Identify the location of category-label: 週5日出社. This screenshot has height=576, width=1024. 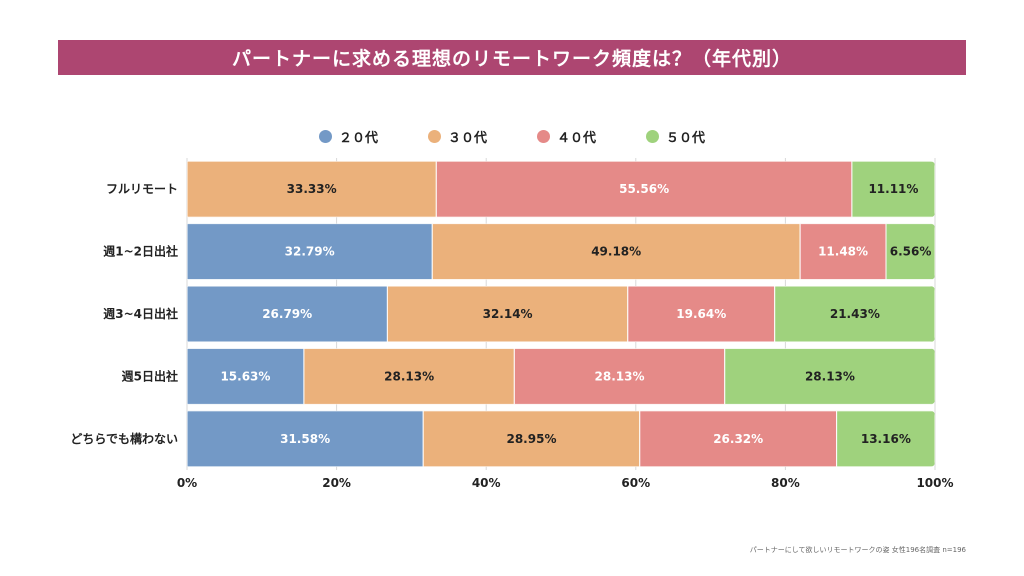
(150, 375).